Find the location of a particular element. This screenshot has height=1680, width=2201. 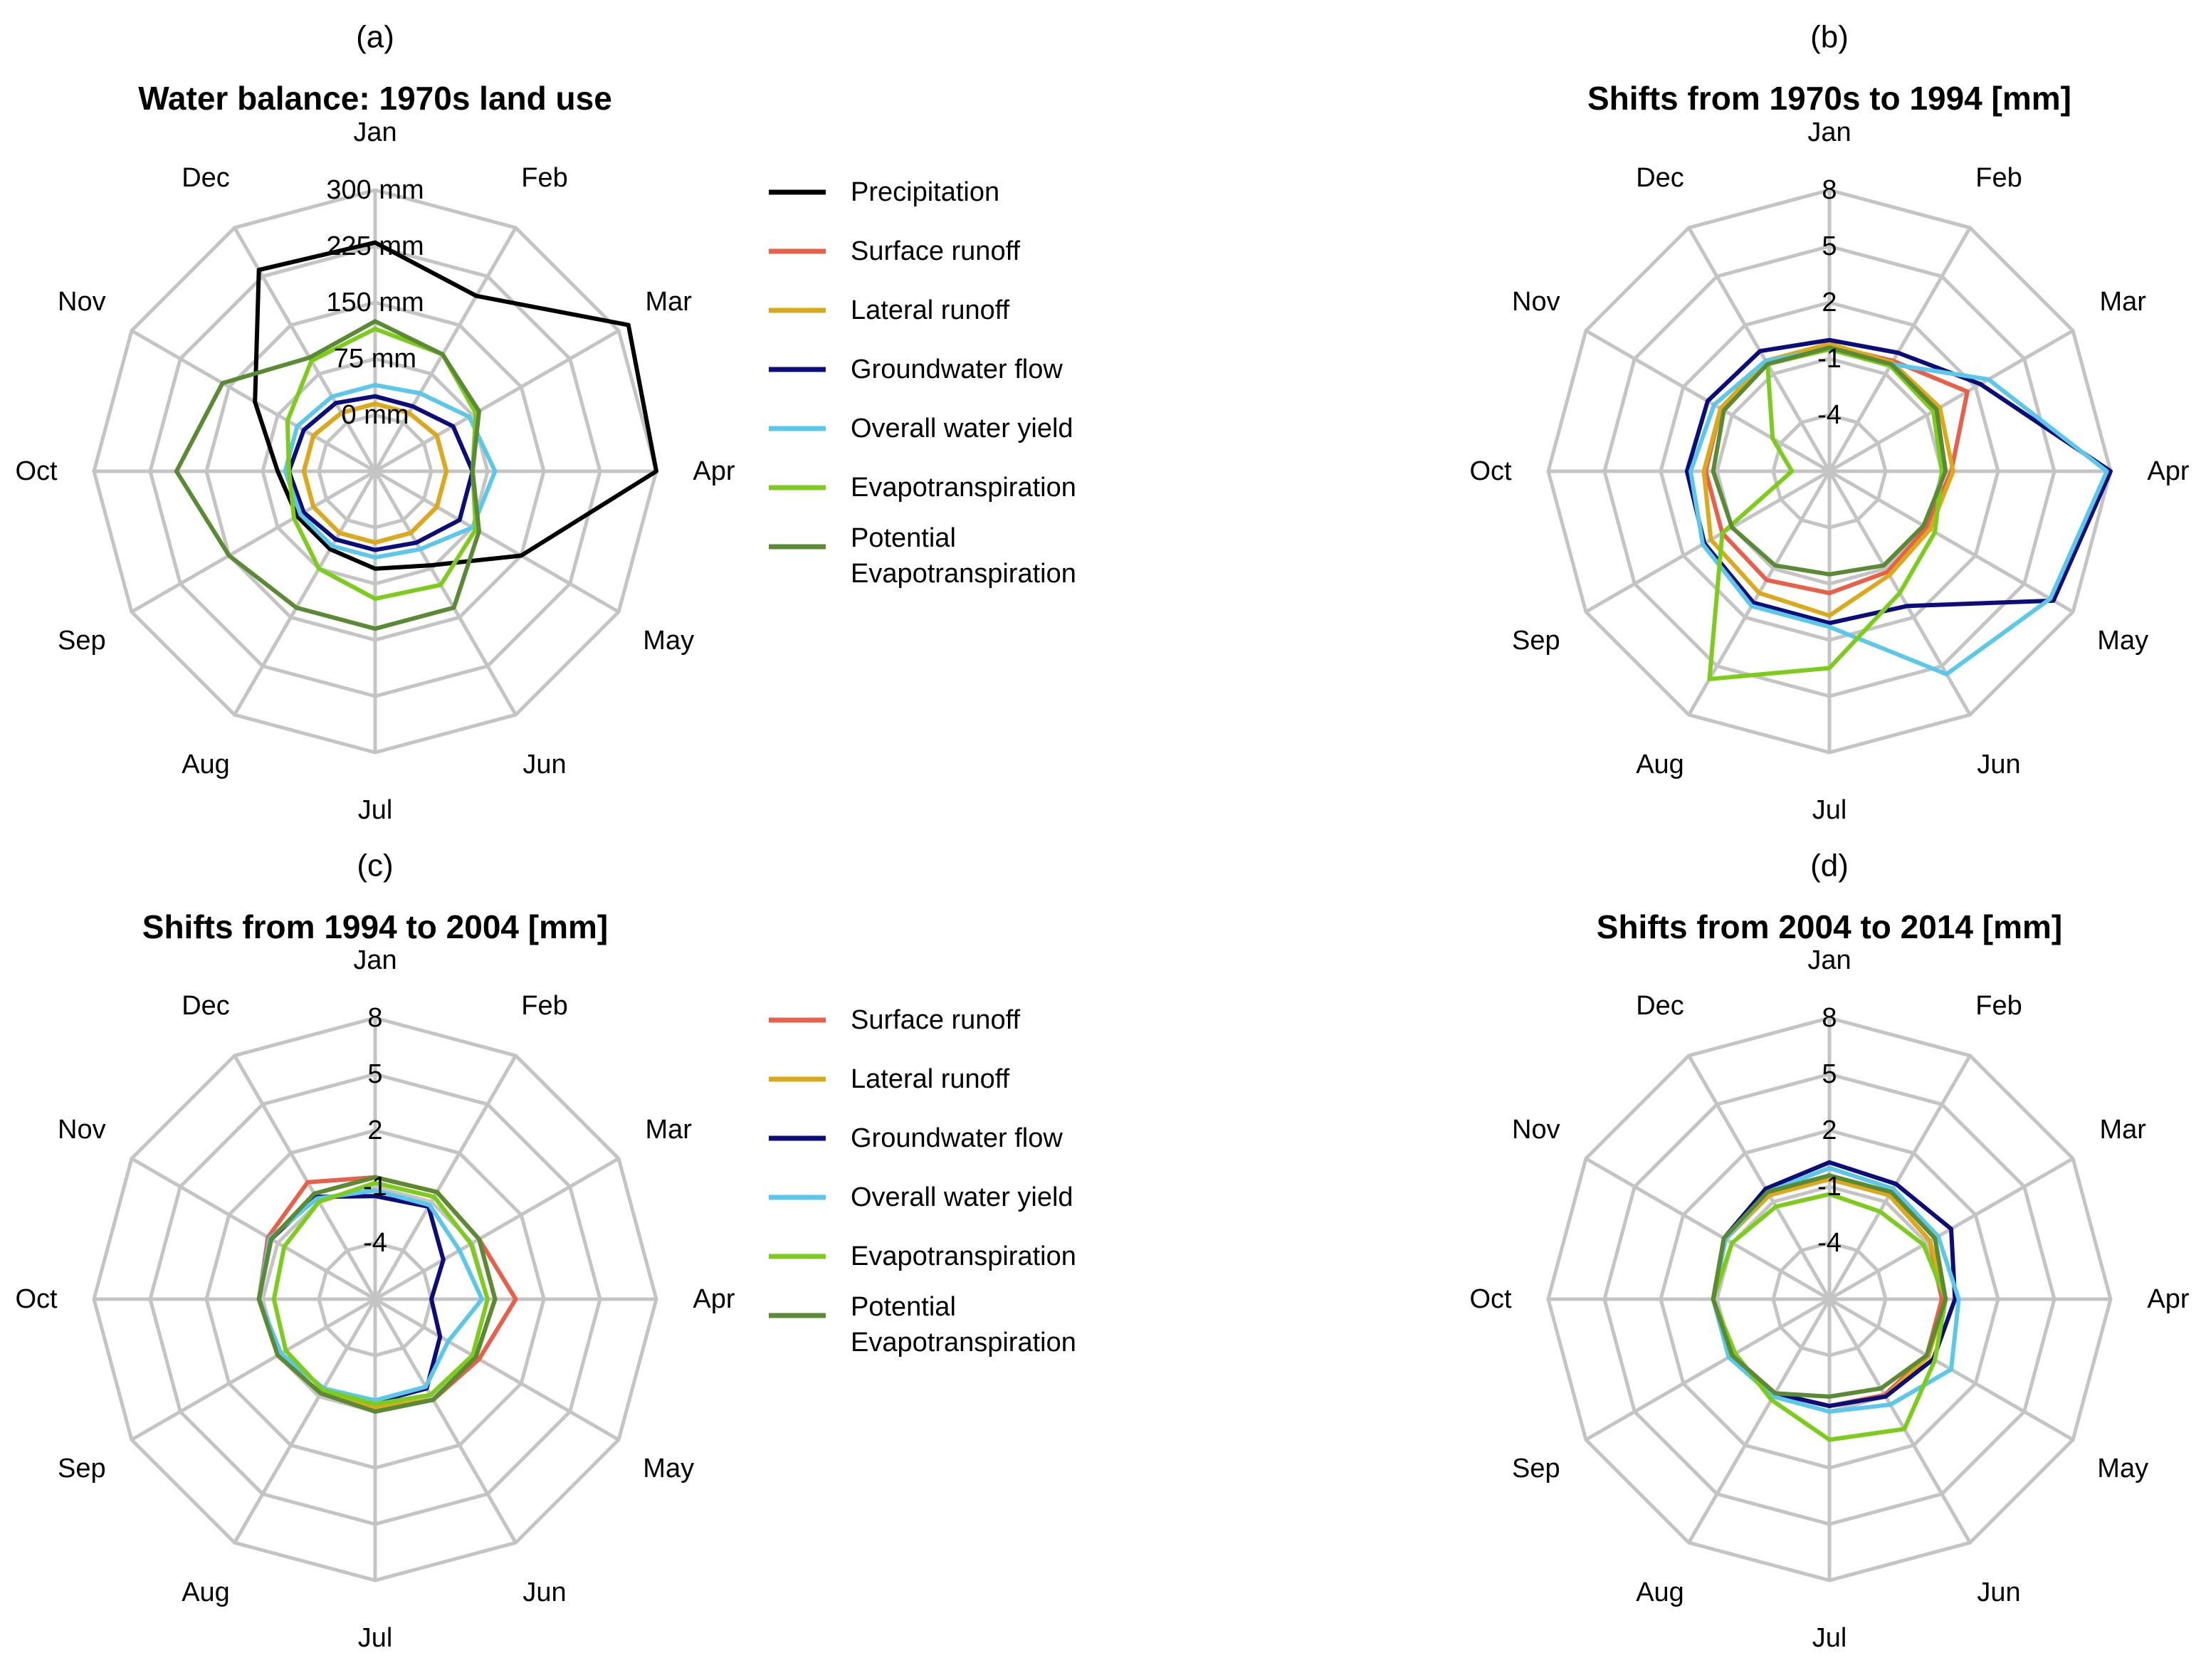

tick-label: 2 is located at coordinates (1829, 302).